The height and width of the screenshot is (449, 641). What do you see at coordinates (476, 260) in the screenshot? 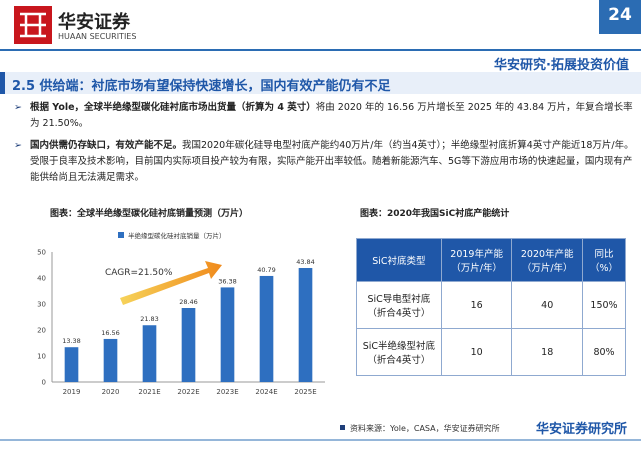
I see `header-cell: 2019年产能（万片/年）` at bounding box center [476, 260].